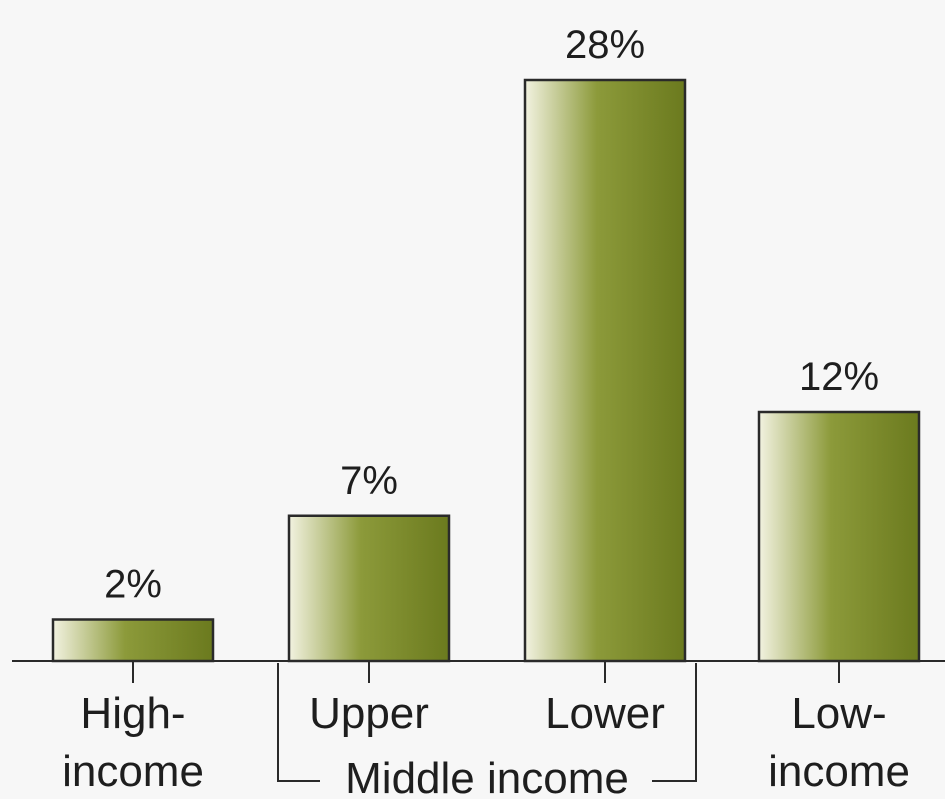 The width and height of the screenshot is (945, 799). What do you see at coordinates (839, 377) in the screenshot?
I see `value-label-low-income: 12%` at bounding box center [839, 377].